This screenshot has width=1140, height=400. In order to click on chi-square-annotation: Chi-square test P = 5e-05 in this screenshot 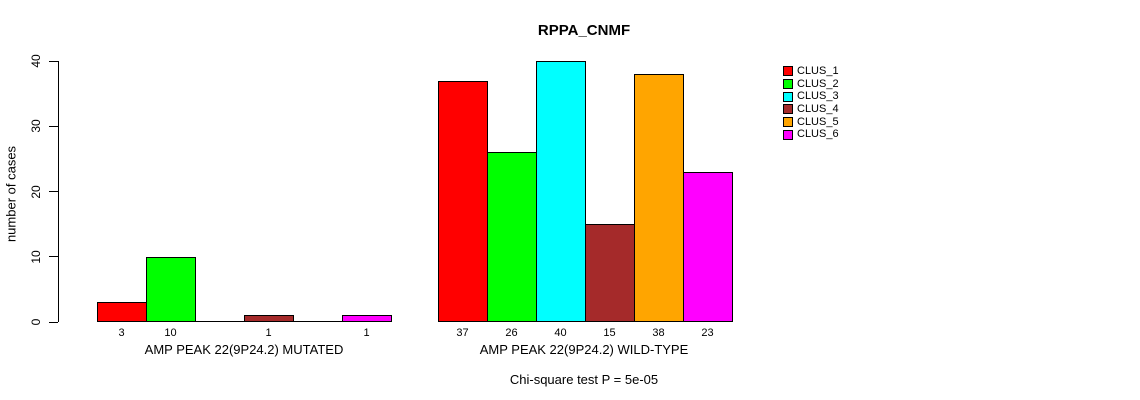, I will do `click(584, 379)`.